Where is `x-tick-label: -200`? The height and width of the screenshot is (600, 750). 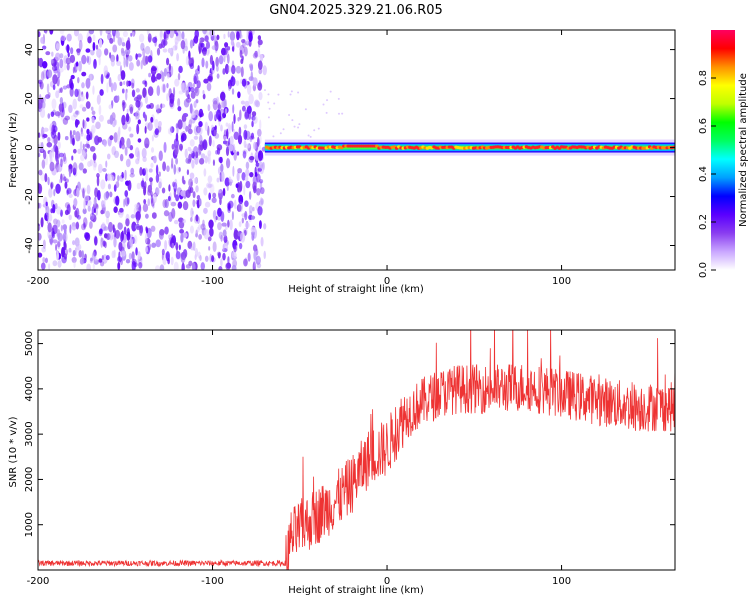
x-tick-label: -200 is located at coordinates (38, 581).